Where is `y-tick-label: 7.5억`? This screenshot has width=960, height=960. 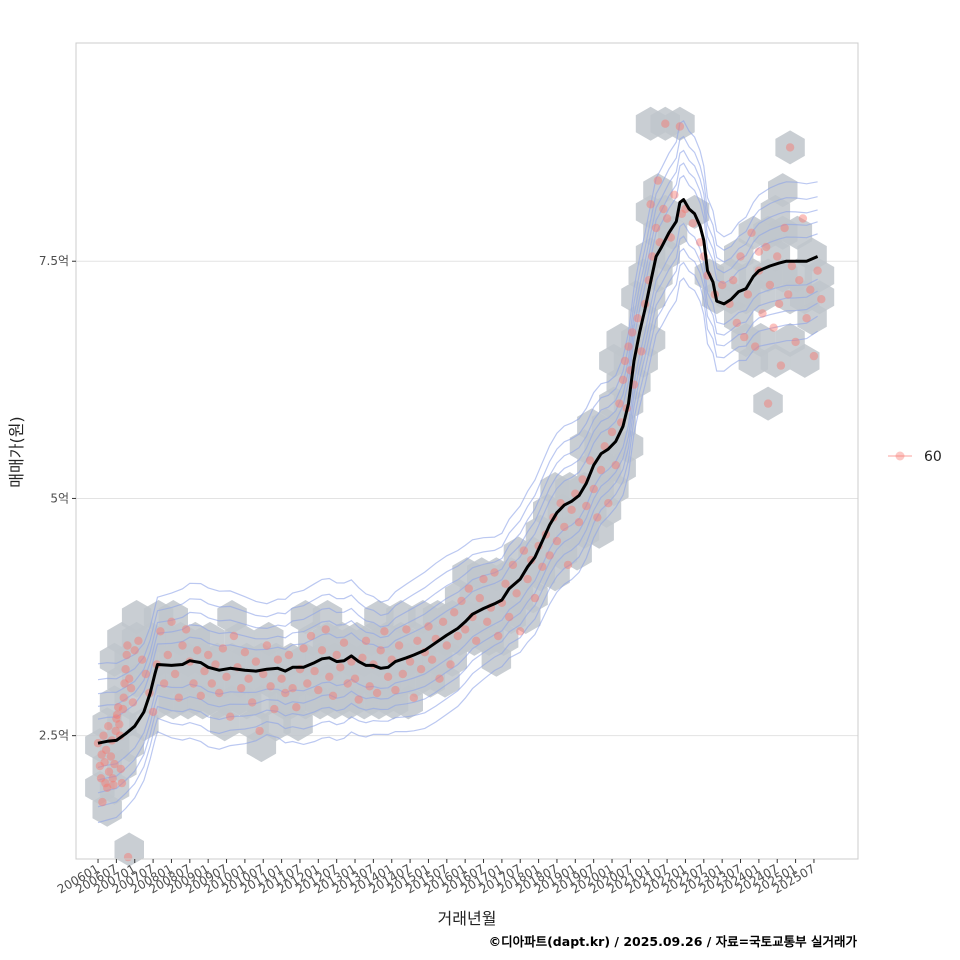 y-tick-label: 7.5억 is located at coordinates (54, 261).